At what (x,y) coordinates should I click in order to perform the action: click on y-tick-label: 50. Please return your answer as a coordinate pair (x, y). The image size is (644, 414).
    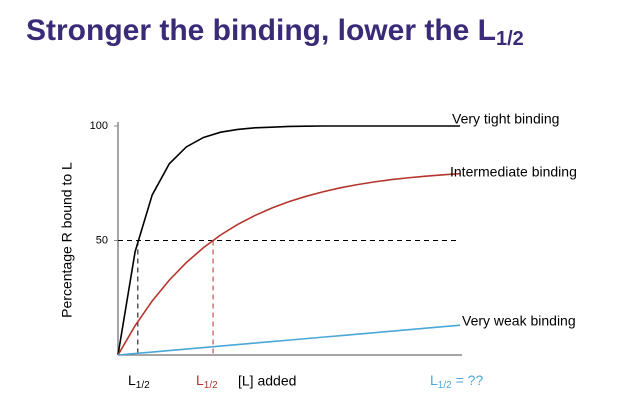
    Looking at the image, I should click on (102, 240).